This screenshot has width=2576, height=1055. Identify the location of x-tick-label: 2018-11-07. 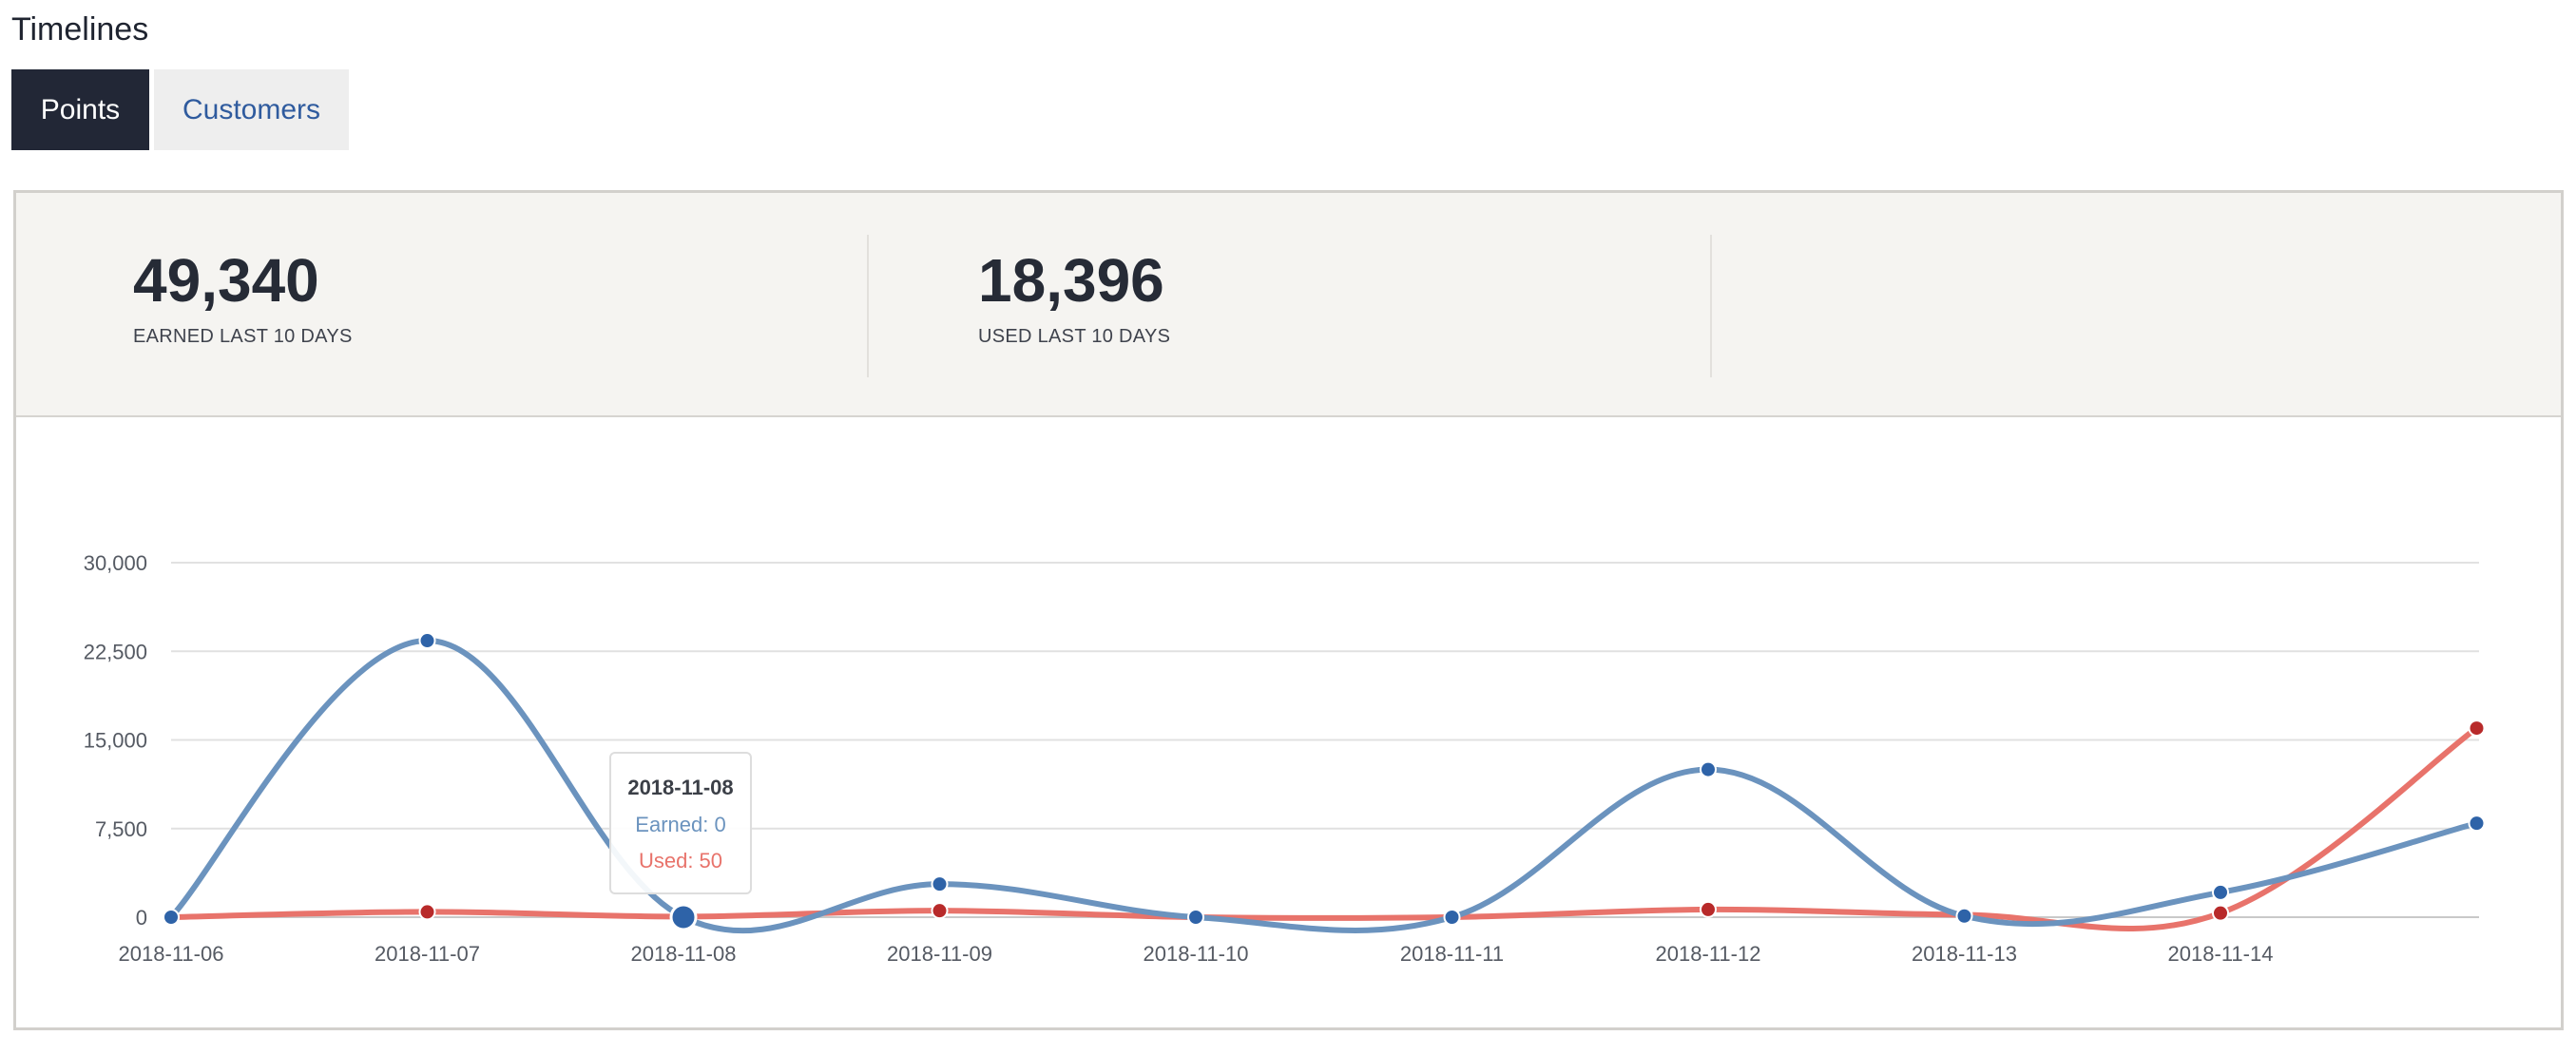
(428, 954).